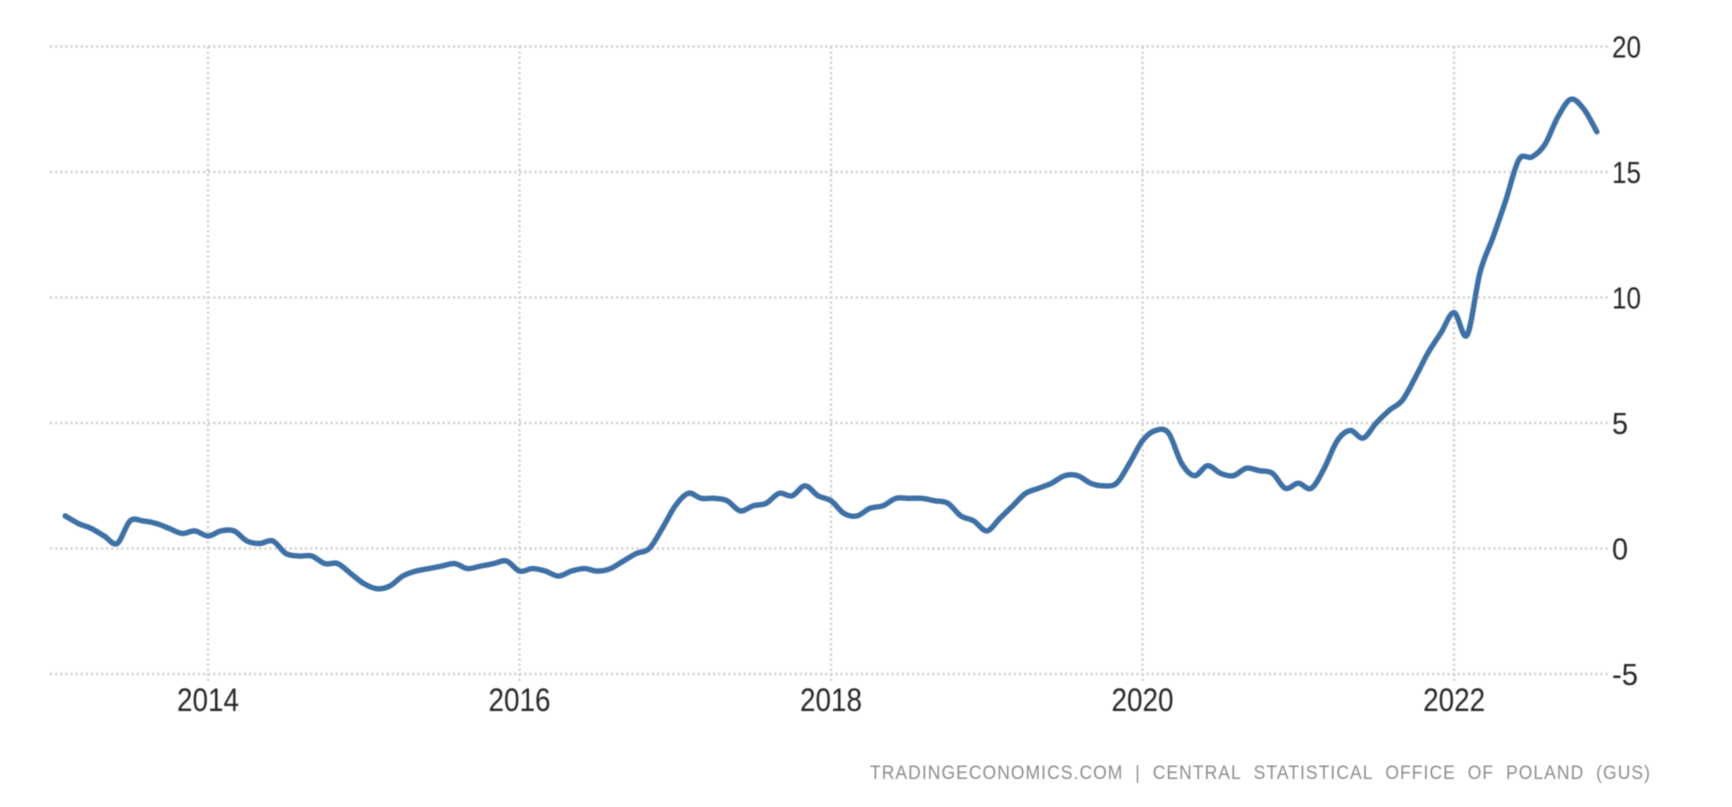 The height and width of the screenshot is (807, 1732). What do you see at coordinates (1143, 700) in the screenshot?
I see `svg-text: 2020` at bounding box center [1143, 700].